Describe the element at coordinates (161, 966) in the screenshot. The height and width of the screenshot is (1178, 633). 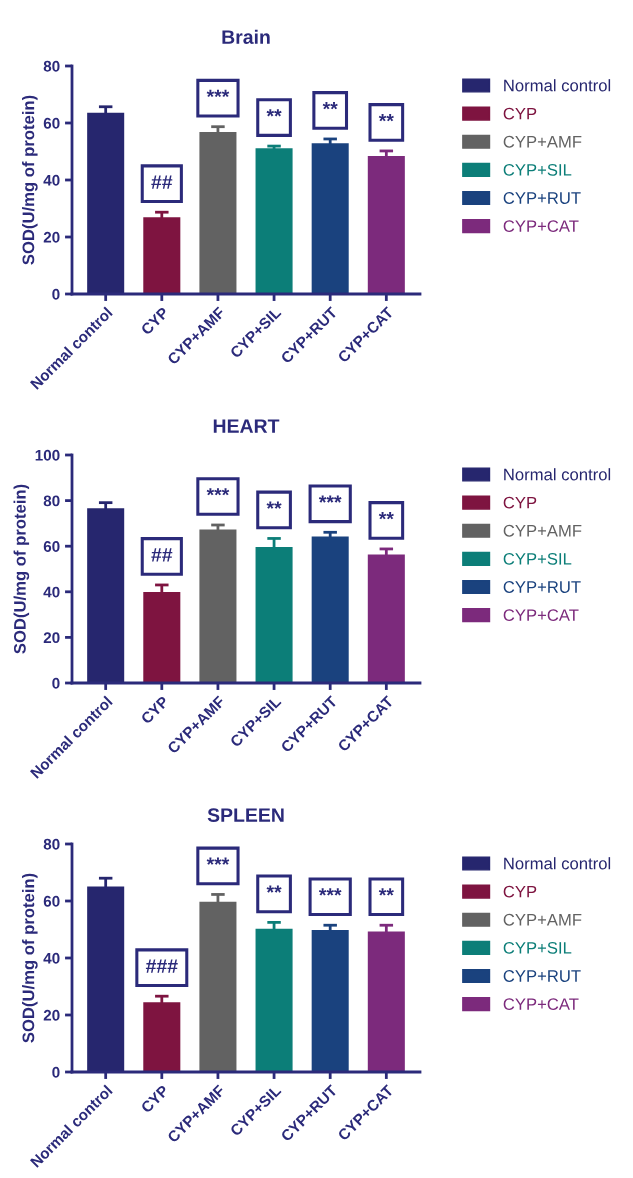
I see `annotation: ###` at that location.